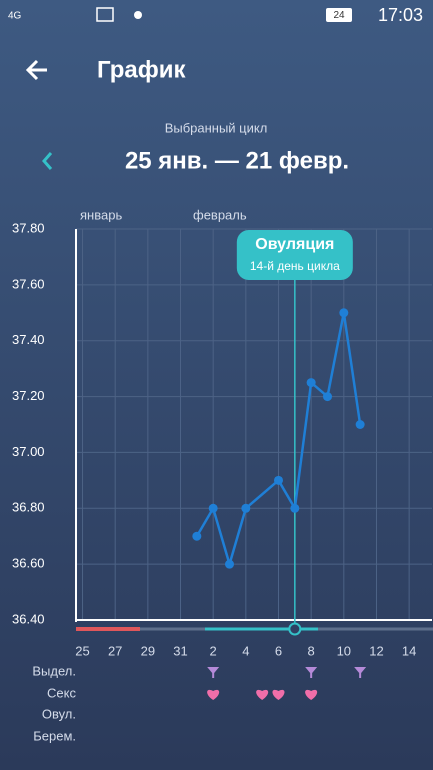 The width and height of the screenshot is (433, 770). I want to click on y-tick-label: 37.20, so click(28, 395).